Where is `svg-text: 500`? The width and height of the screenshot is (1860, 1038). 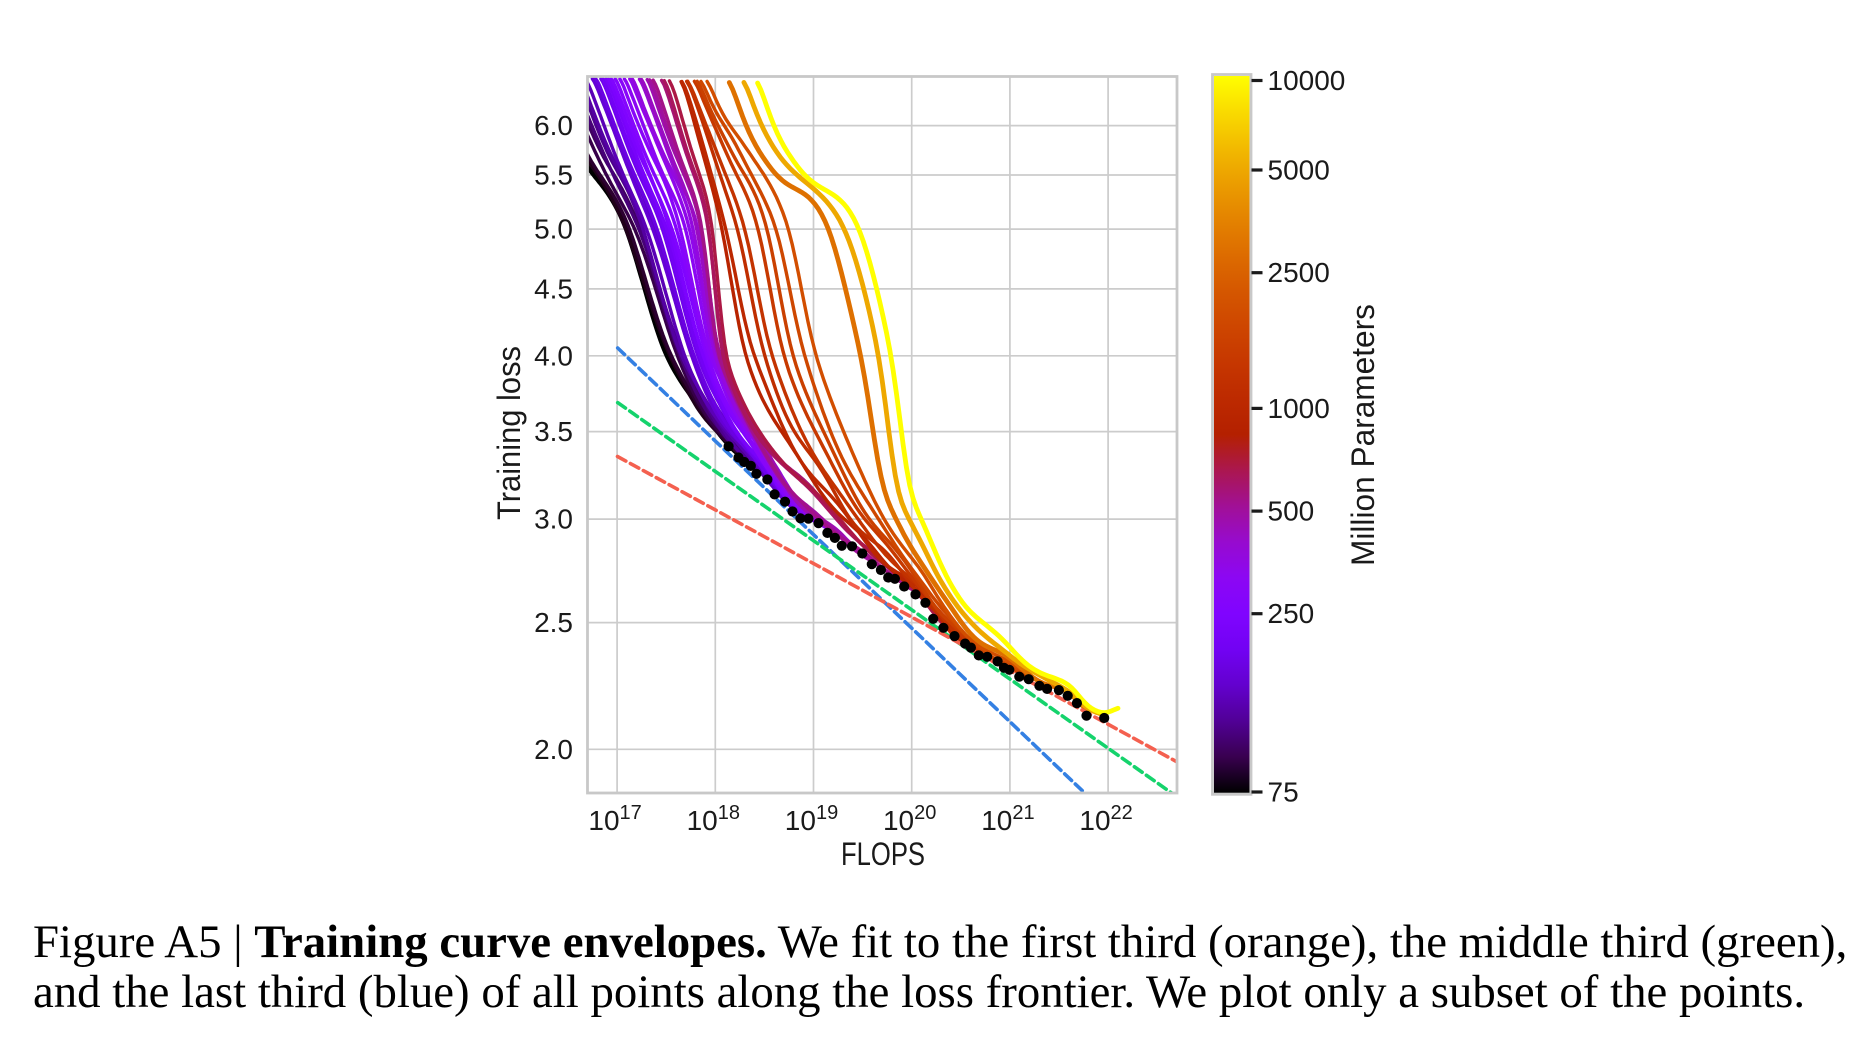
svg-text: 500 is located at coordinates (1291, 511).